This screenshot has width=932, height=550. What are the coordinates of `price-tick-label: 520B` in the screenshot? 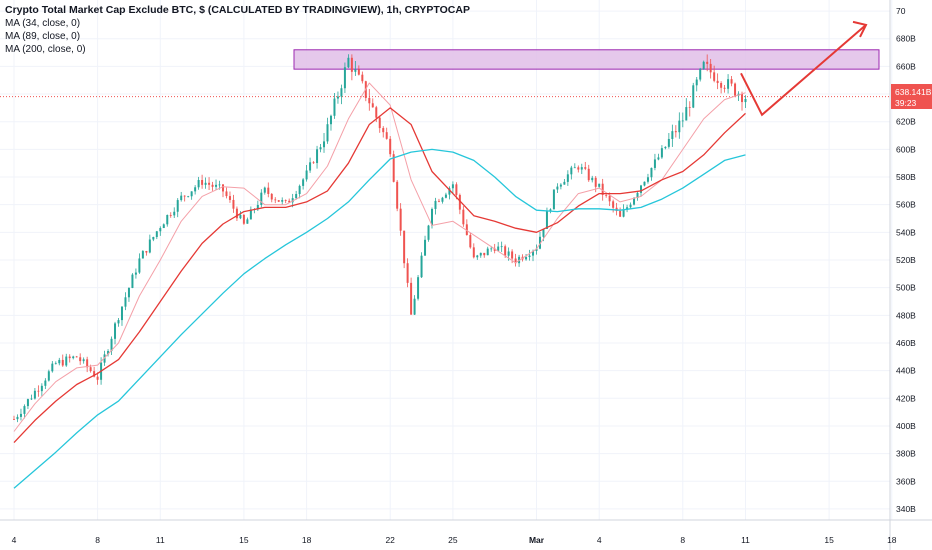 It's located at (906, 260).